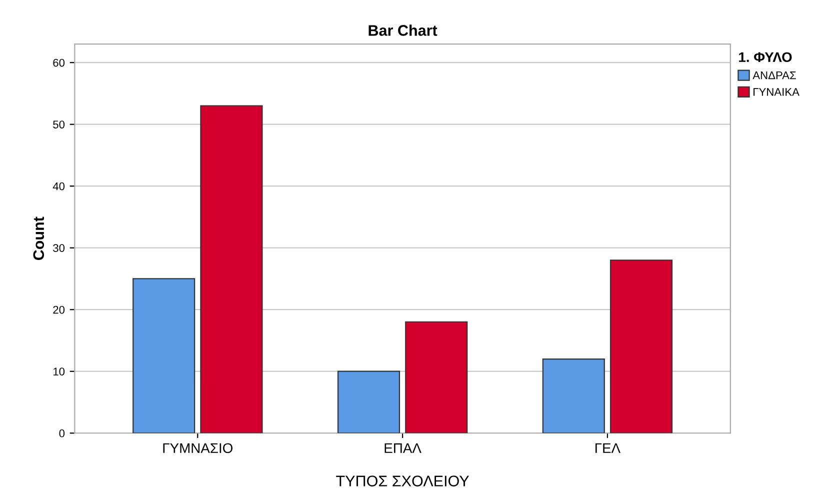 The height and width of the screenshot is (495, 830). What do you see at coordinates (59, 124) in the screenshot?
I see `y-tick-label: 50` at bounding box center [59, 124].